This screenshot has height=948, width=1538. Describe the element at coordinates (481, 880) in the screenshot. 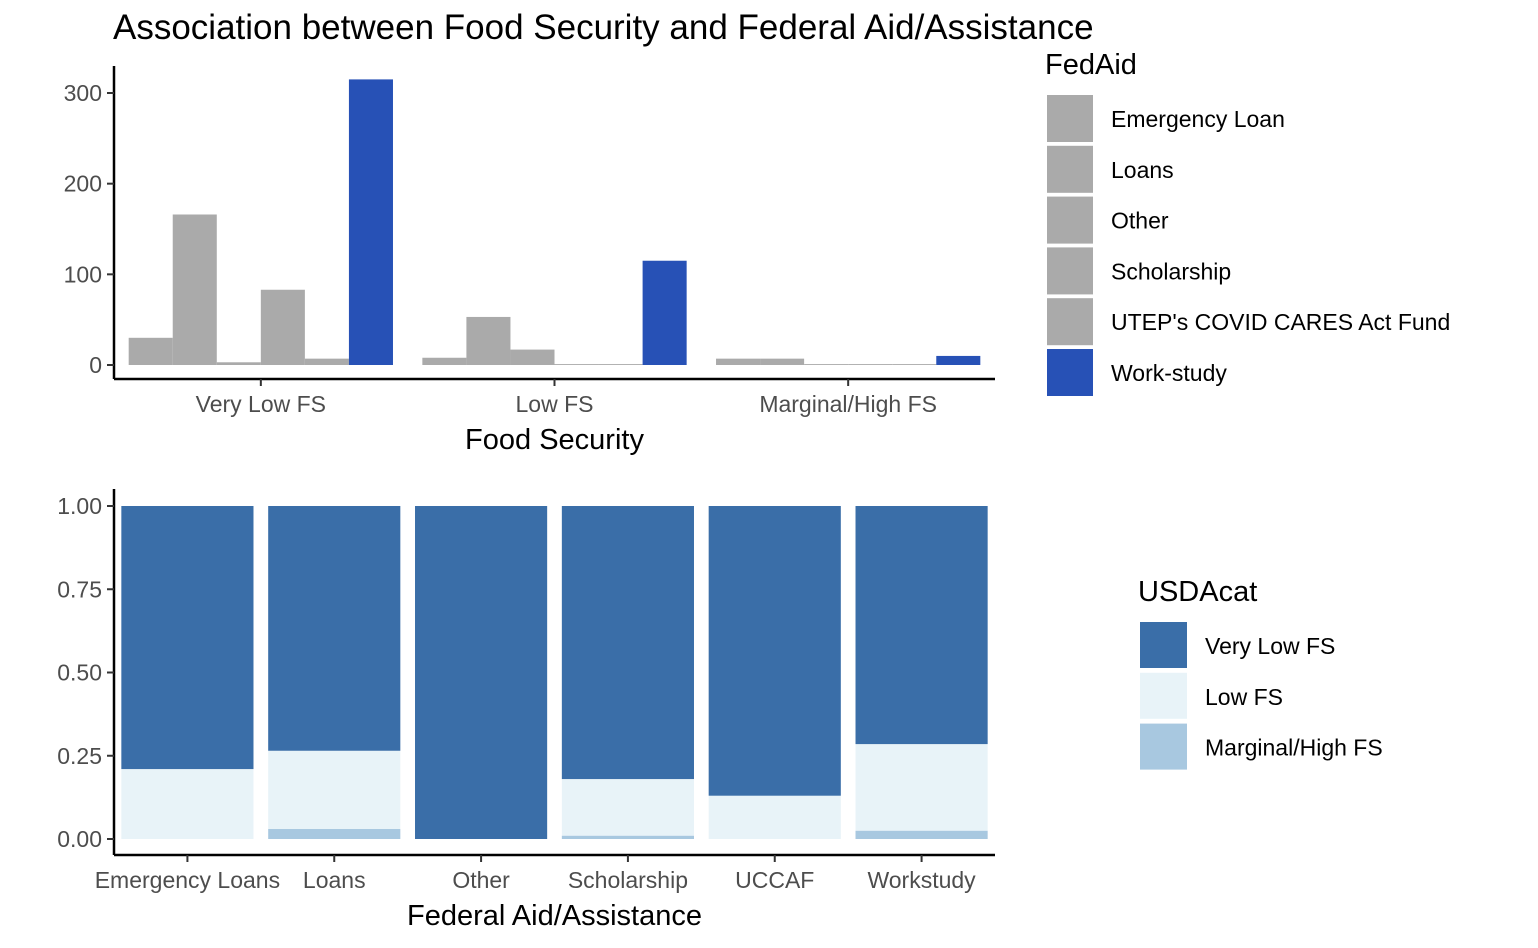

I see `x-tick-label: Other` at that location.